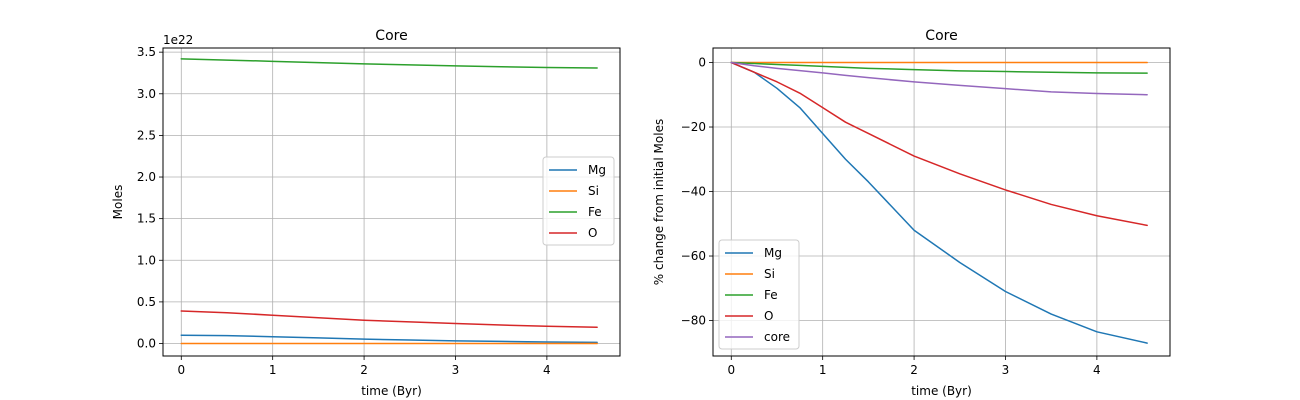 This screenshot has height=400, width=1300. What do you see at coordinates (146, 177) in the screenshot?
I see `y-tick-label: 2.0` at bounding box center [146, 177].